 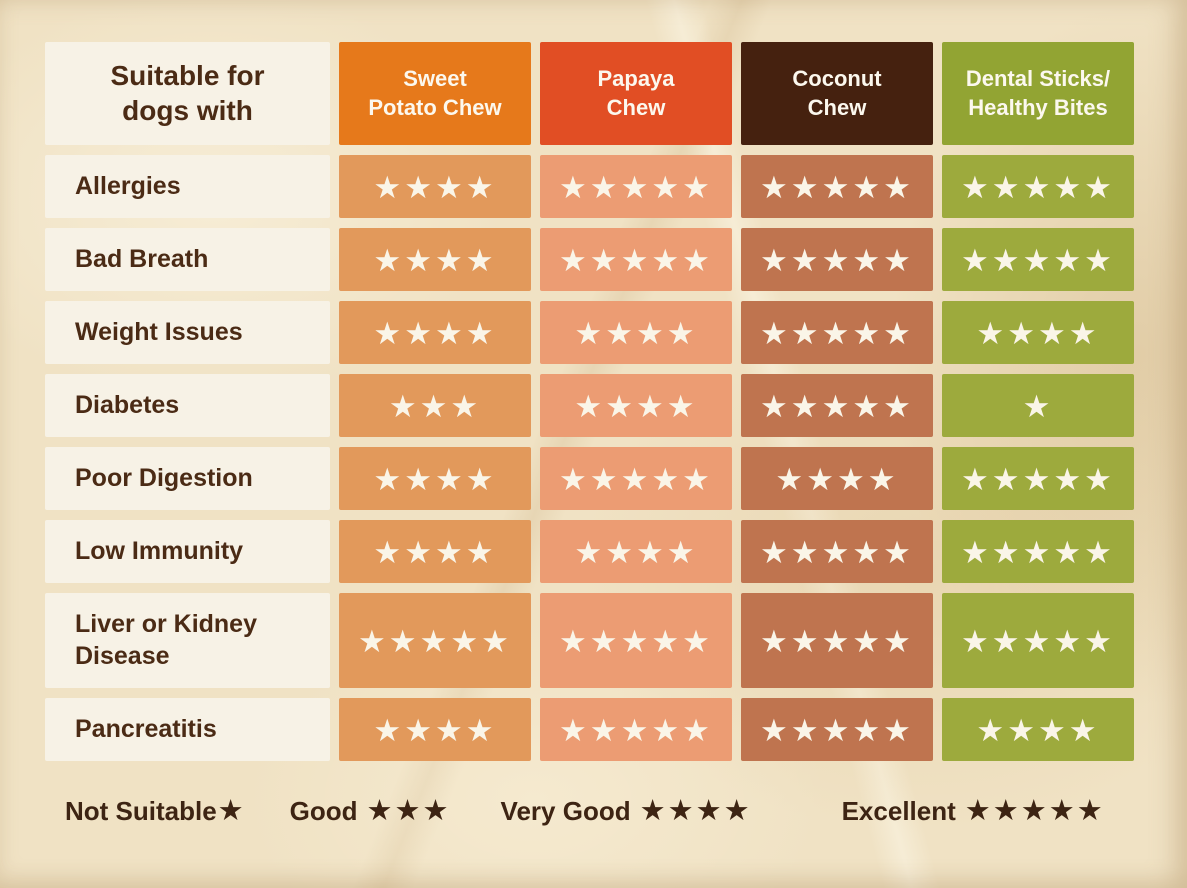 I want to click on legend-item-not-suitable: Not Suitable ★, so click(x=155, y=811).